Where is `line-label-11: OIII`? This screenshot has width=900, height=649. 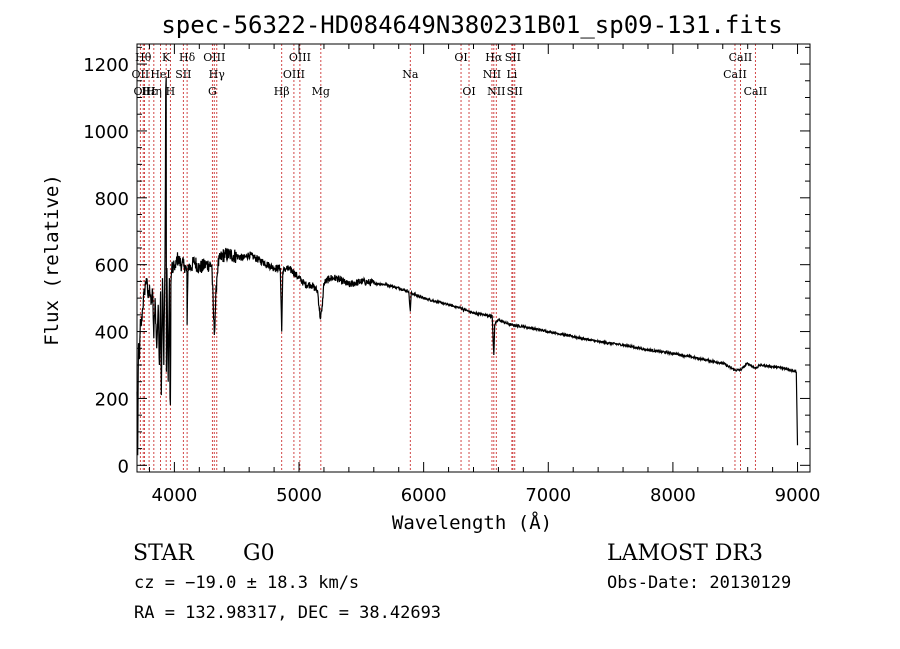 line-label-11: OIII is located at coordinates (214, 57).